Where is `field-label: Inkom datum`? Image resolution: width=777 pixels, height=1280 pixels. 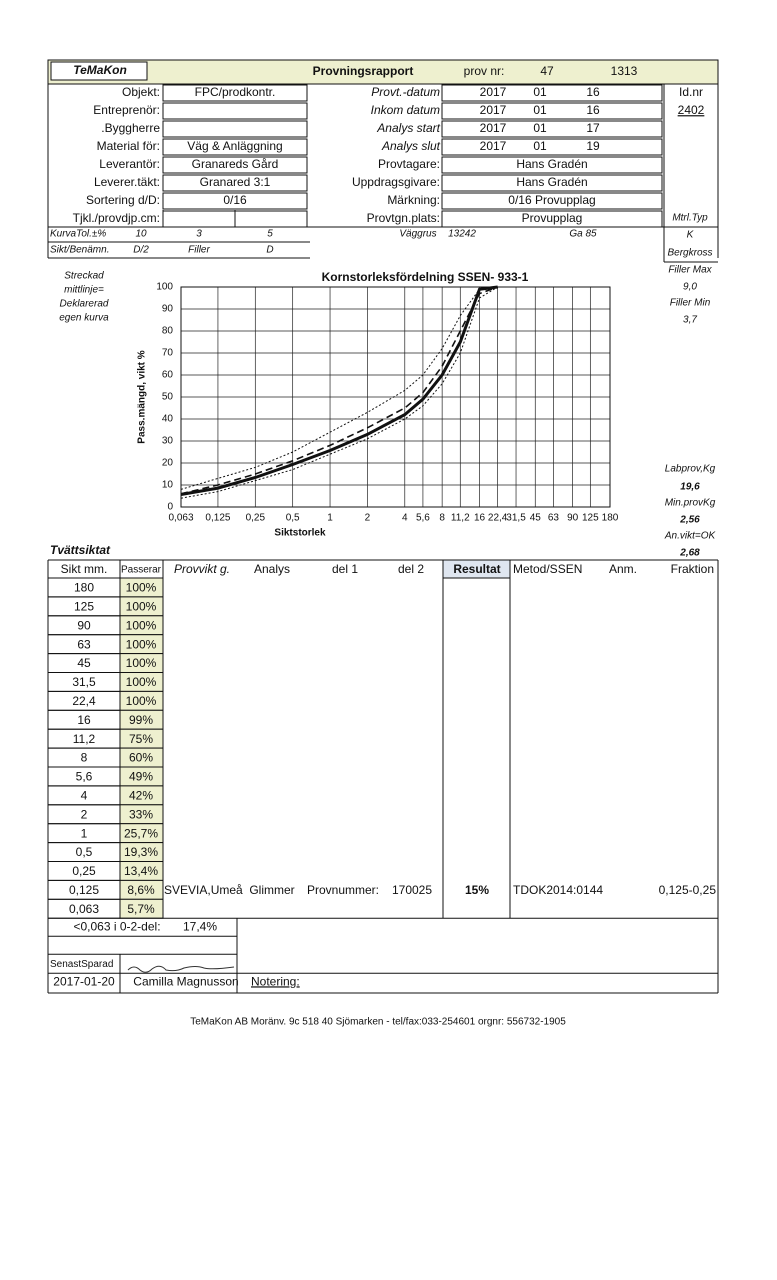
field-label: Inkom datum is located at coordinates (405, 110).